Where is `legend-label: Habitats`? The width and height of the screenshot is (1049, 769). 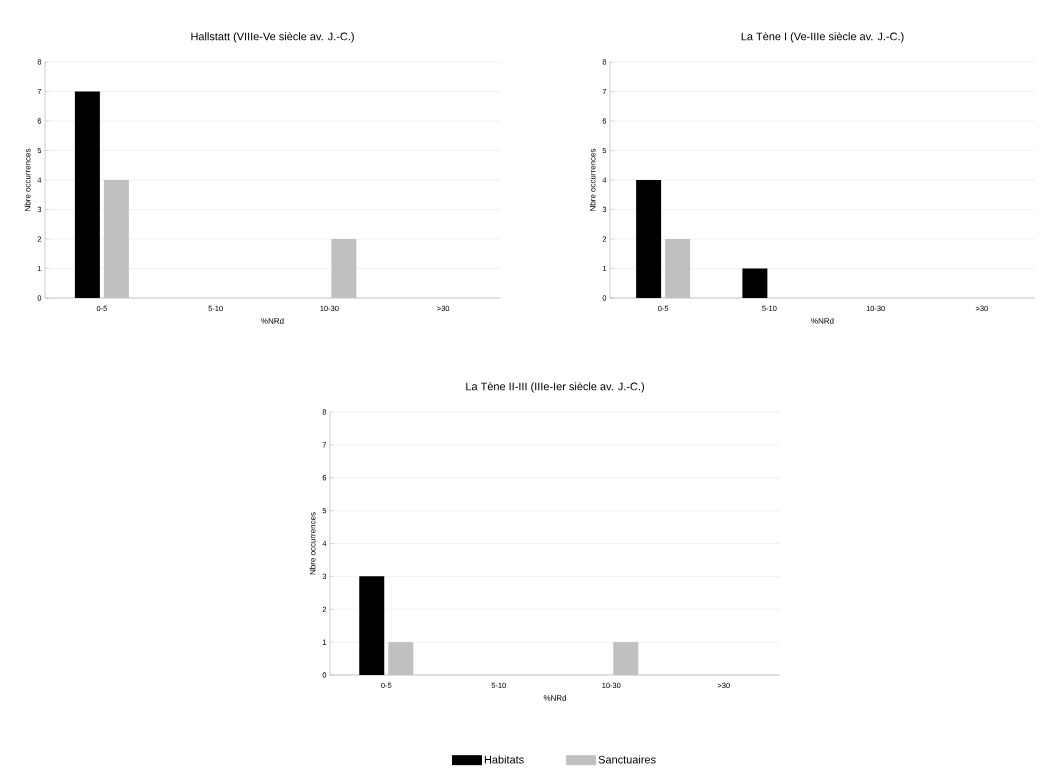
legend-label: Habitats is located at coordinates (504, 759).